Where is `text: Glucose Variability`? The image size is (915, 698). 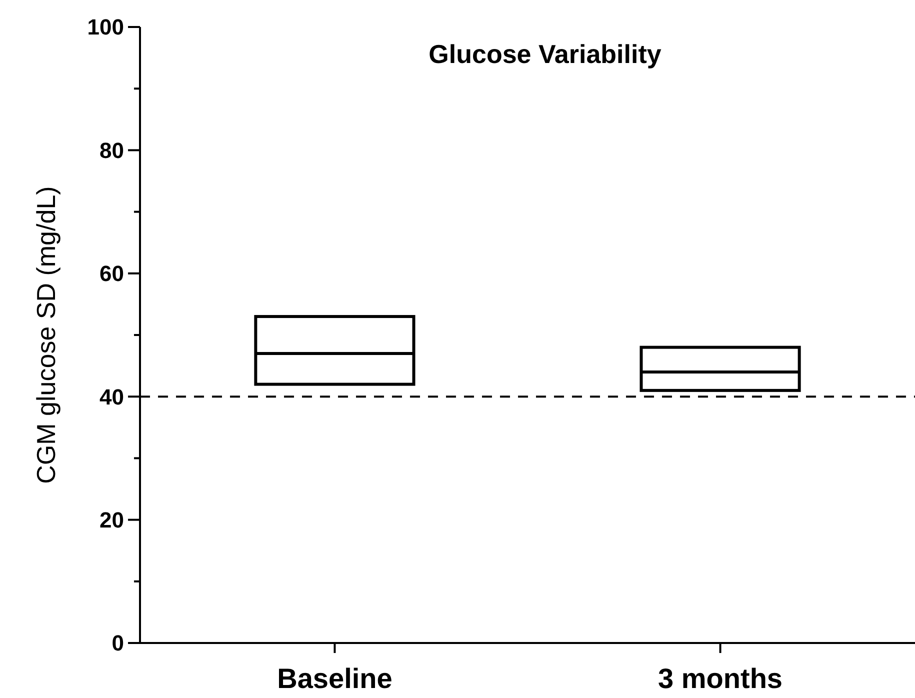 text: Glucose Variability is located at coordinates (545, 54).